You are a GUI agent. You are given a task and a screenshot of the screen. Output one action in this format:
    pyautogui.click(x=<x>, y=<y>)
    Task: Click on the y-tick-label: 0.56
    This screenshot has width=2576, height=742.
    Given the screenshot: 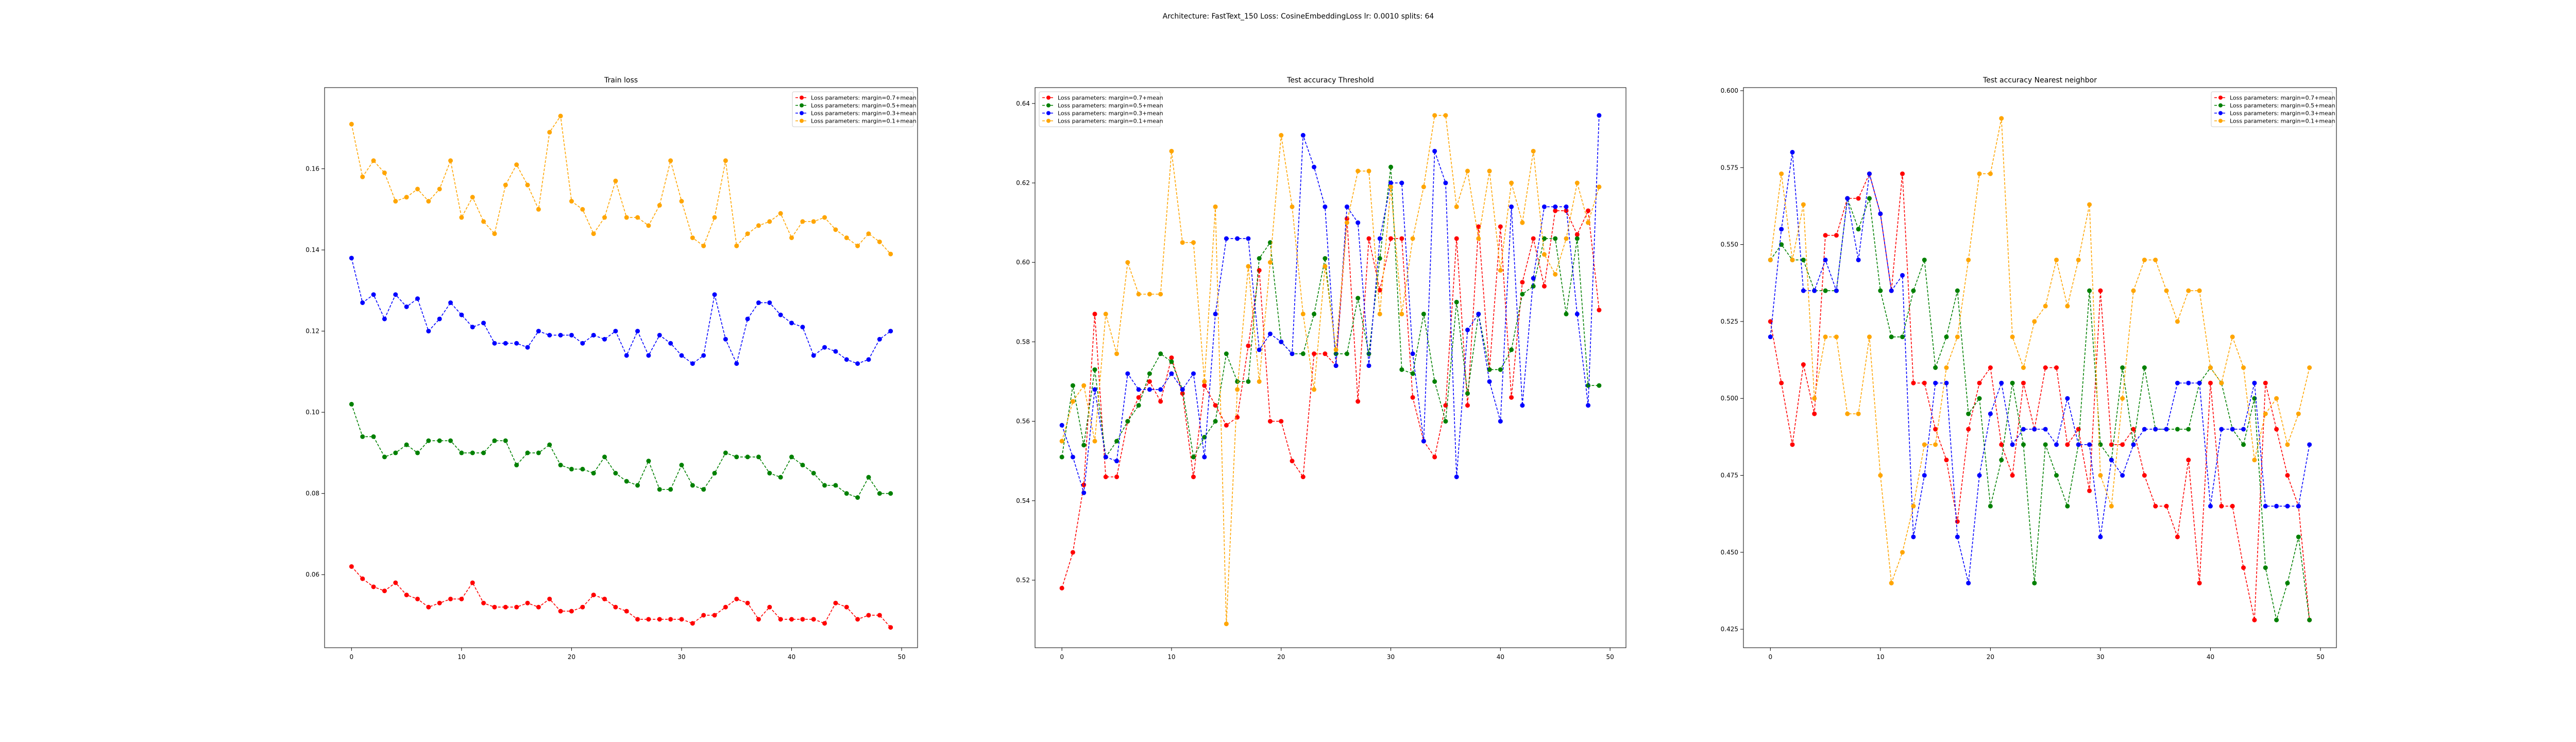 What is the action you would take?
    pyautogui.click(x=1023, y=421)
    